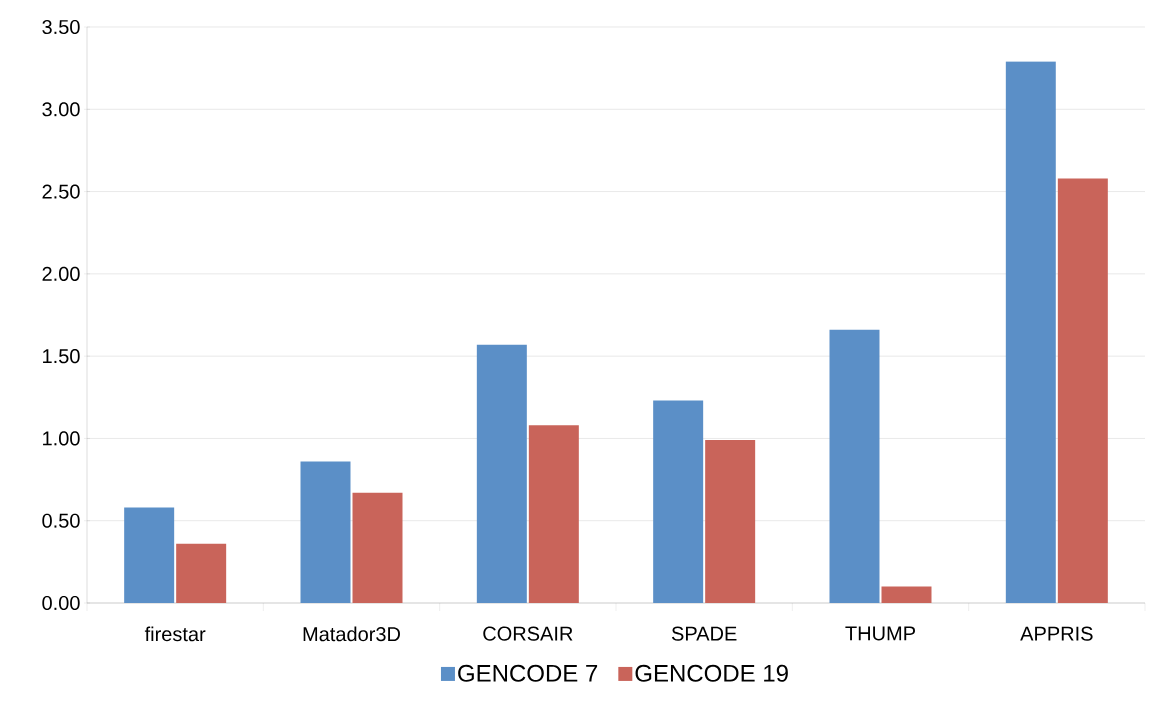 The height and width of the screenshot is (713, 1151). Describe the element at coordinates (528, 633) in the screenshot. I see `x-tick-label: CORSAIR` at that location.